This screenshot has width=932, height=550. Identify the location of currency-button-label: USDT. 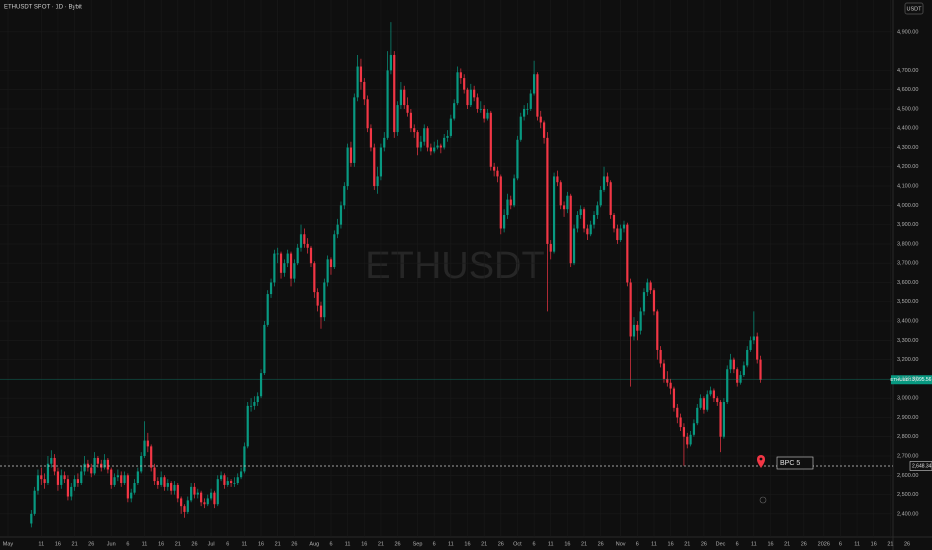
(915, 9).